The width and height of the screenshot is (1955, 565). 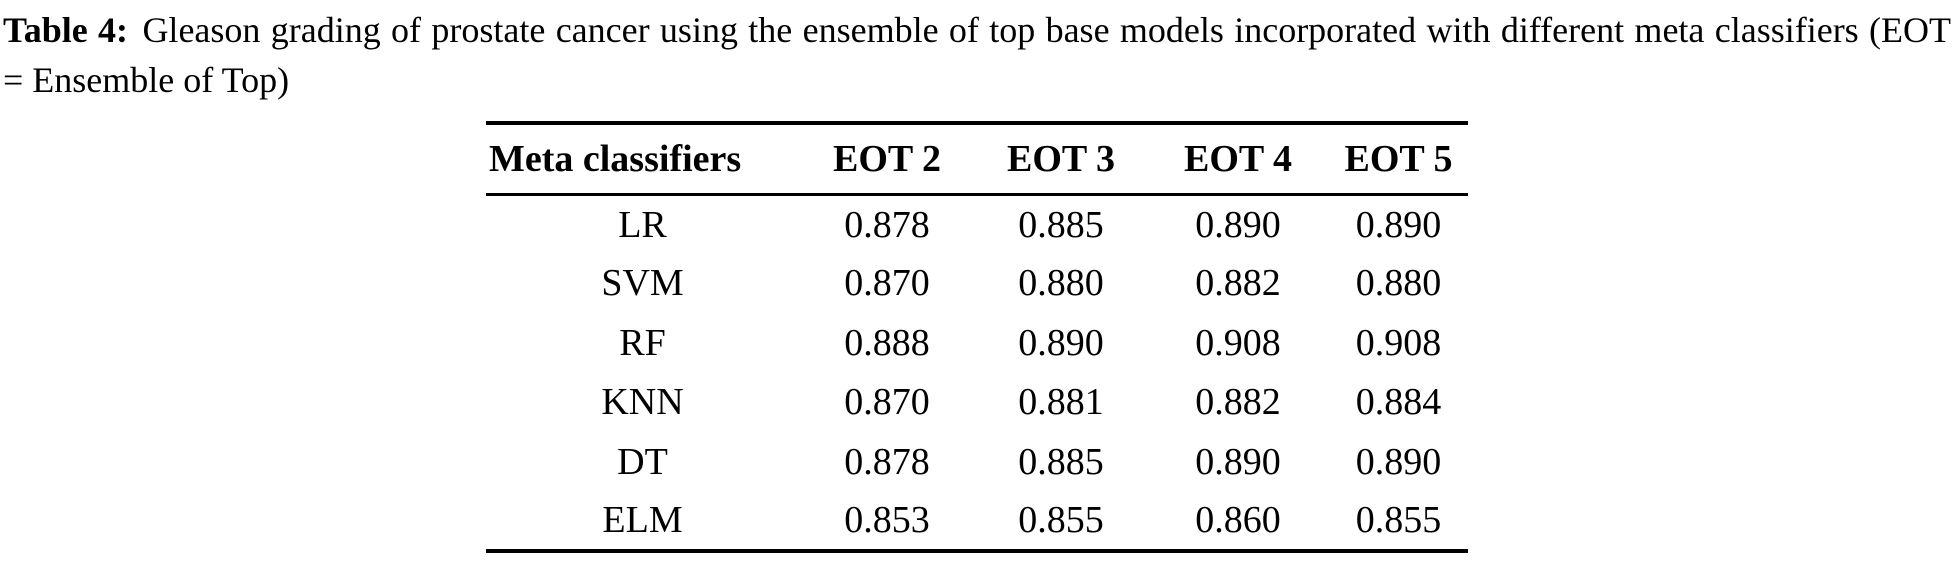 I want to click on col-header-meta-classifiers: Meta classifiers, so click(x=615, y=158).